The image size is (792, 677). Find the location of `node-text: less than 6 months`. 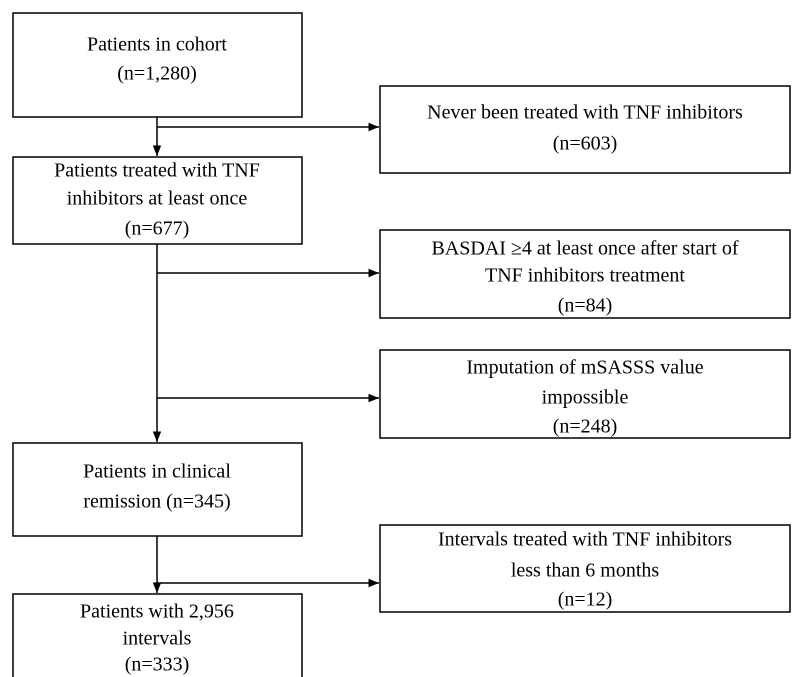

node-text: less than 6 months is located at coordinates (585, 571).